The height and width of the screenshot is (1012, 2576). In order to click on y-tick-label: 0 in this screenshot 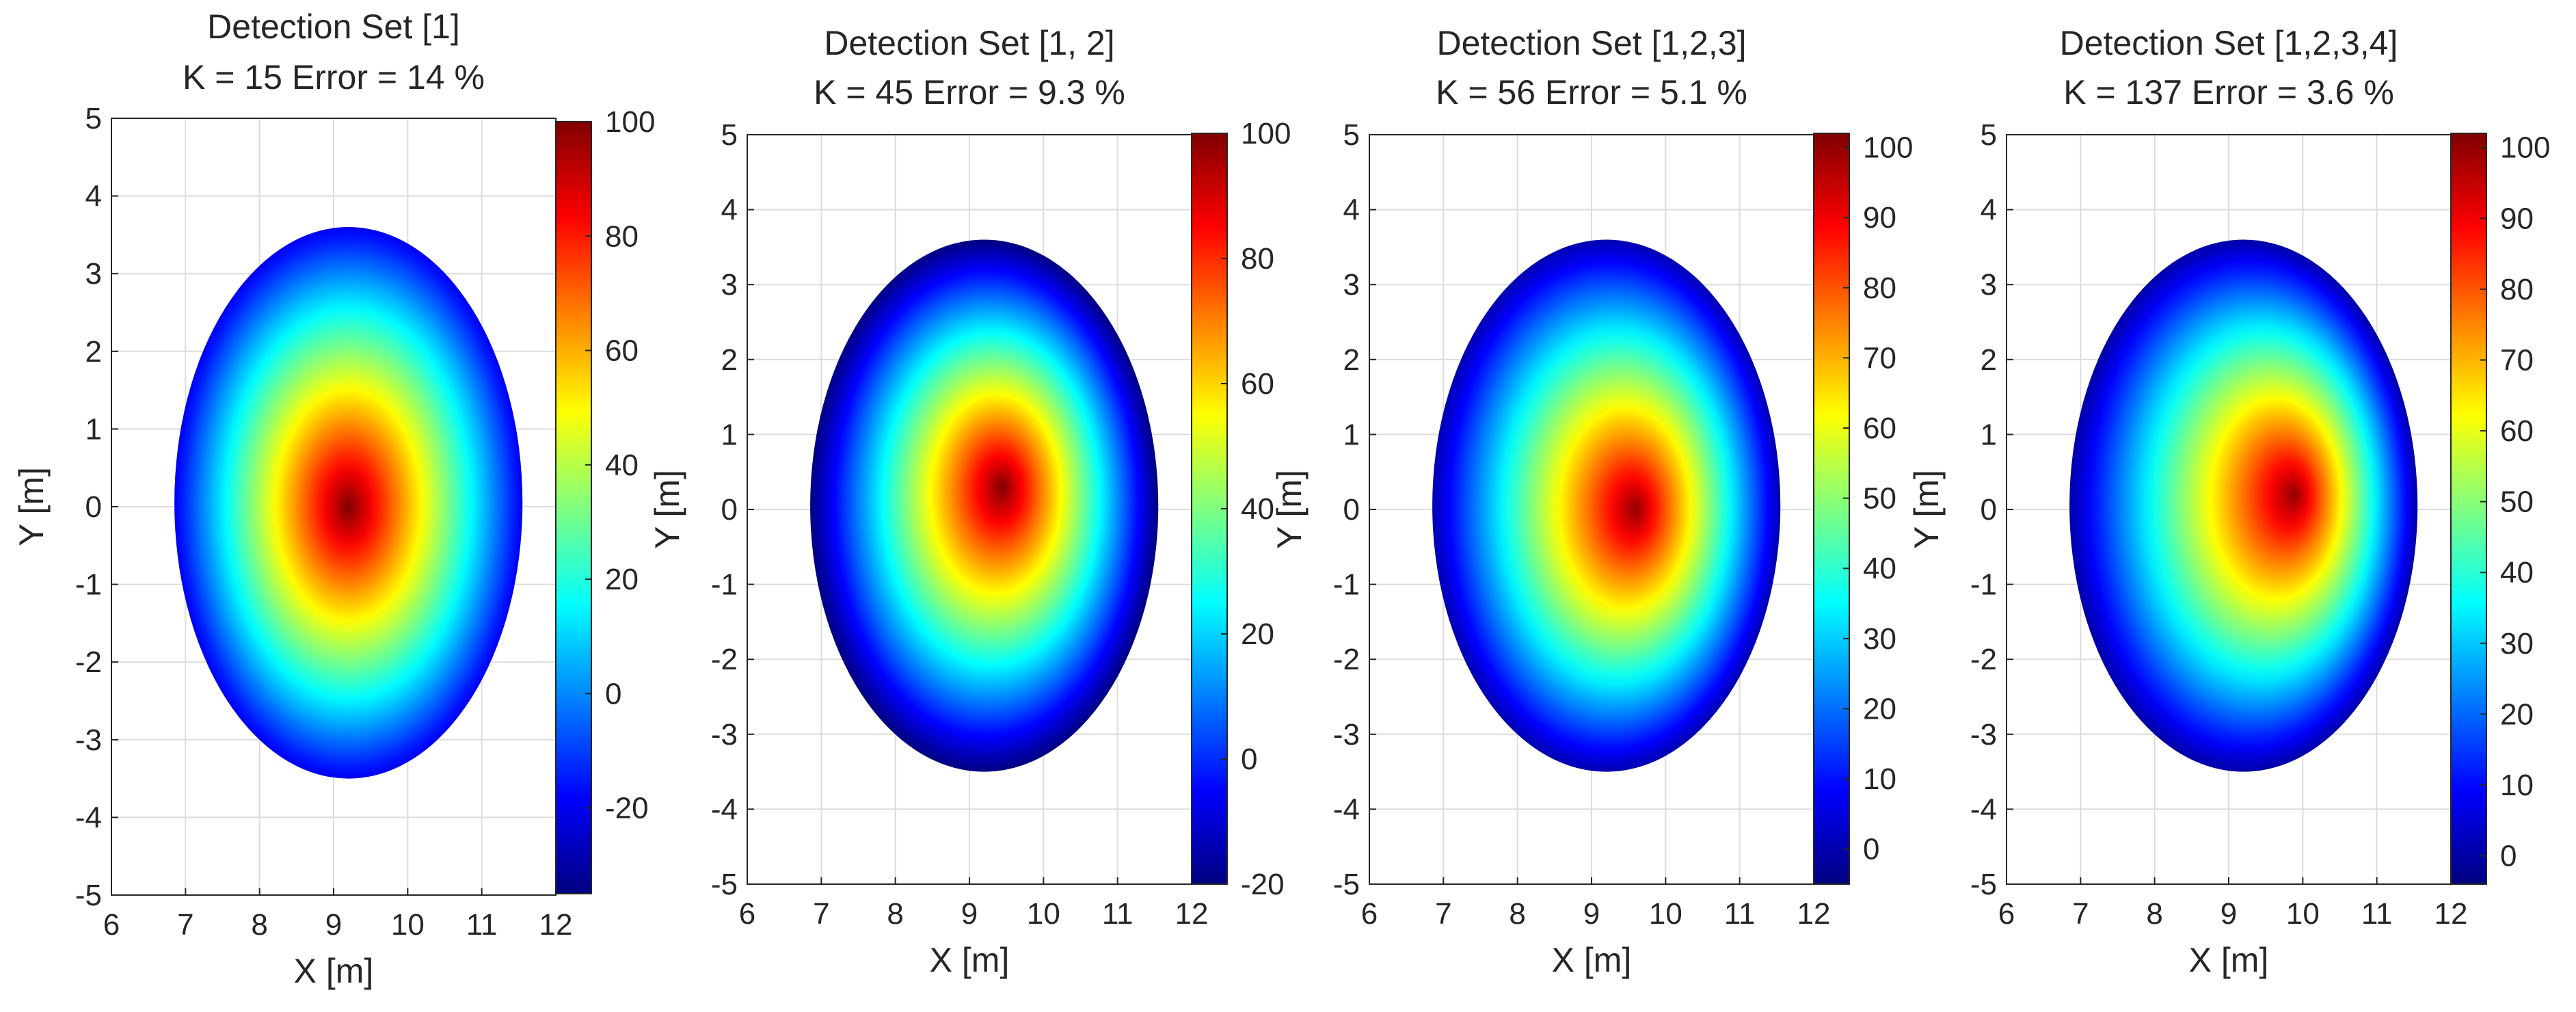, I will do `click(729, 510)`.